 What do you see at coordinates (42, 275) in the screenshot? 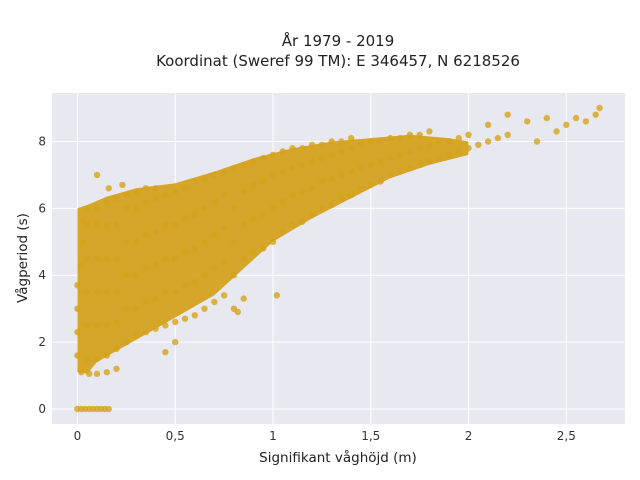
I see `y-tick-label: 4` at bounding box center [42, 275].